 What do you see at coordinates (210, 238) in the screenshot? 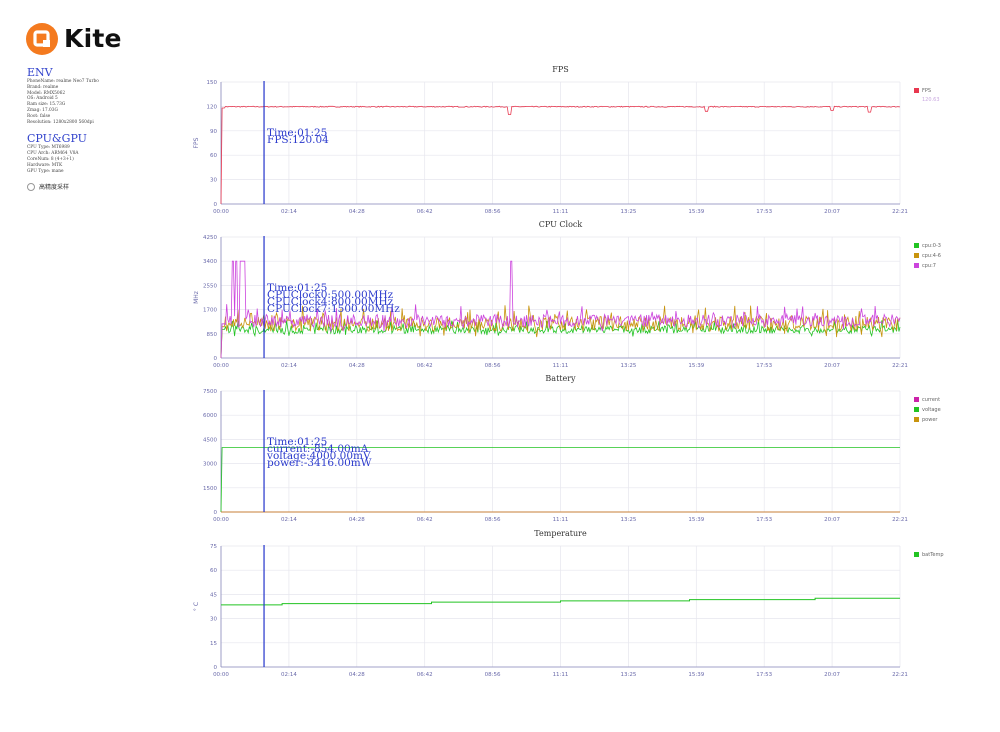
I see `y-tick-label: 4250` at bounding box center [210, 238].